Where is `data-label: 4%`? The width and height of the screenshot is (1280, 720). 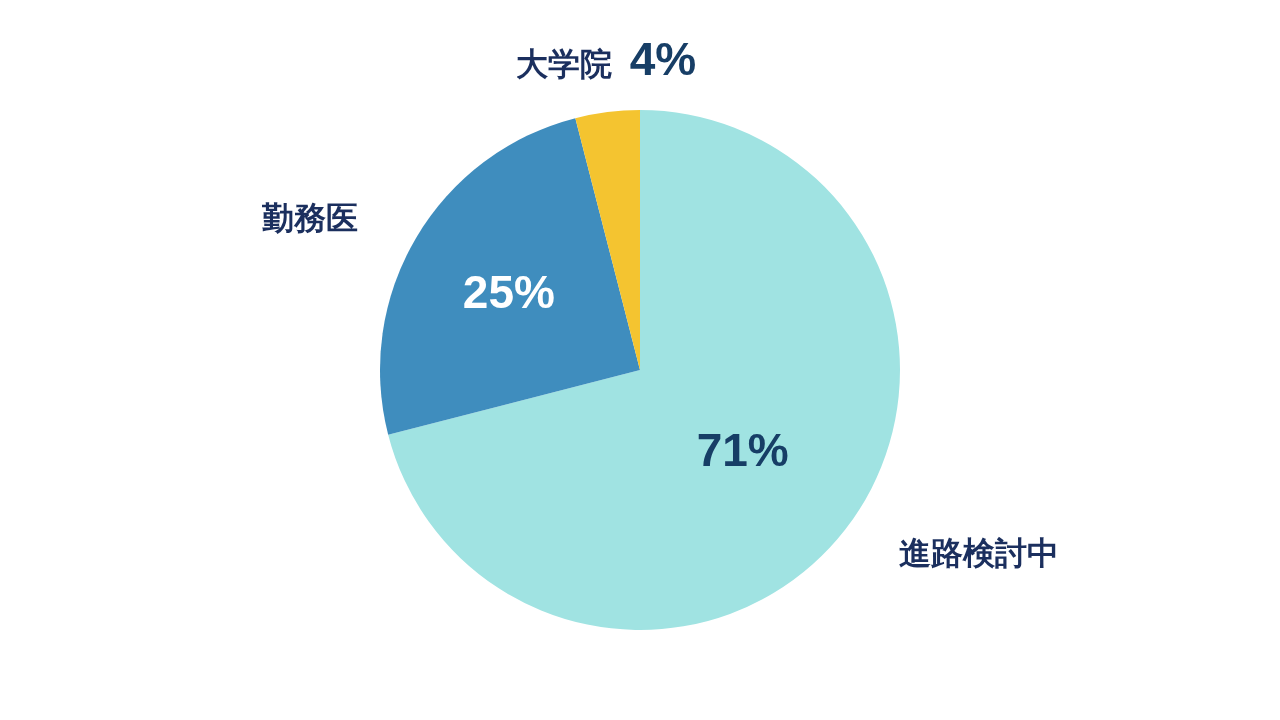 data-label: 4% is located at coordinates (663, 59).